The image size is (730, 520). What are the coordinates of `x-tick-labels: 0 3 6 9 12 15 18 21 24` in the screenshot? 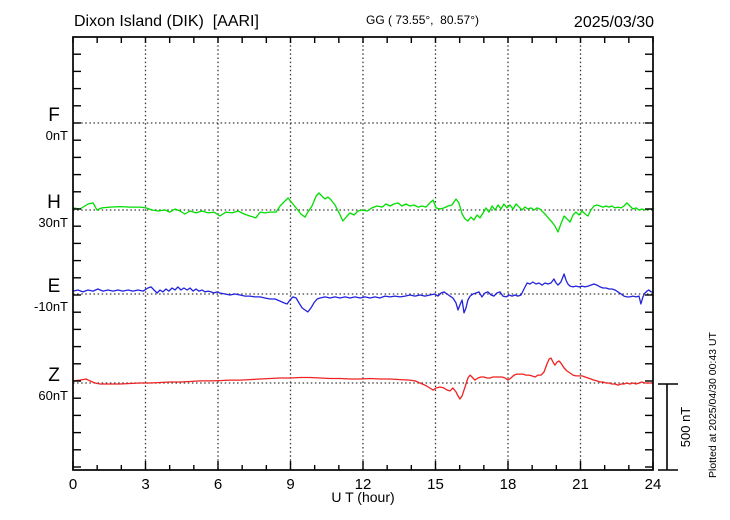 It's located at (365, 484).